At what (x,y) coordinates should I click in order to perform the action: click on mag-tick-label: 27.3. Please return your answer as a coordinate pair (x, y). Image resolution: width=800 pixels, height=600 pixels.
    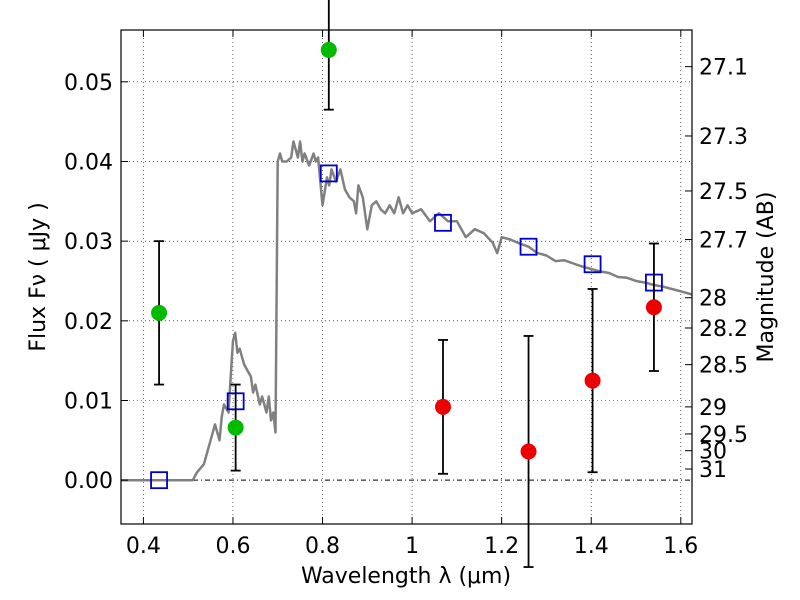
    Looking at the image, I should click on (723, 137).